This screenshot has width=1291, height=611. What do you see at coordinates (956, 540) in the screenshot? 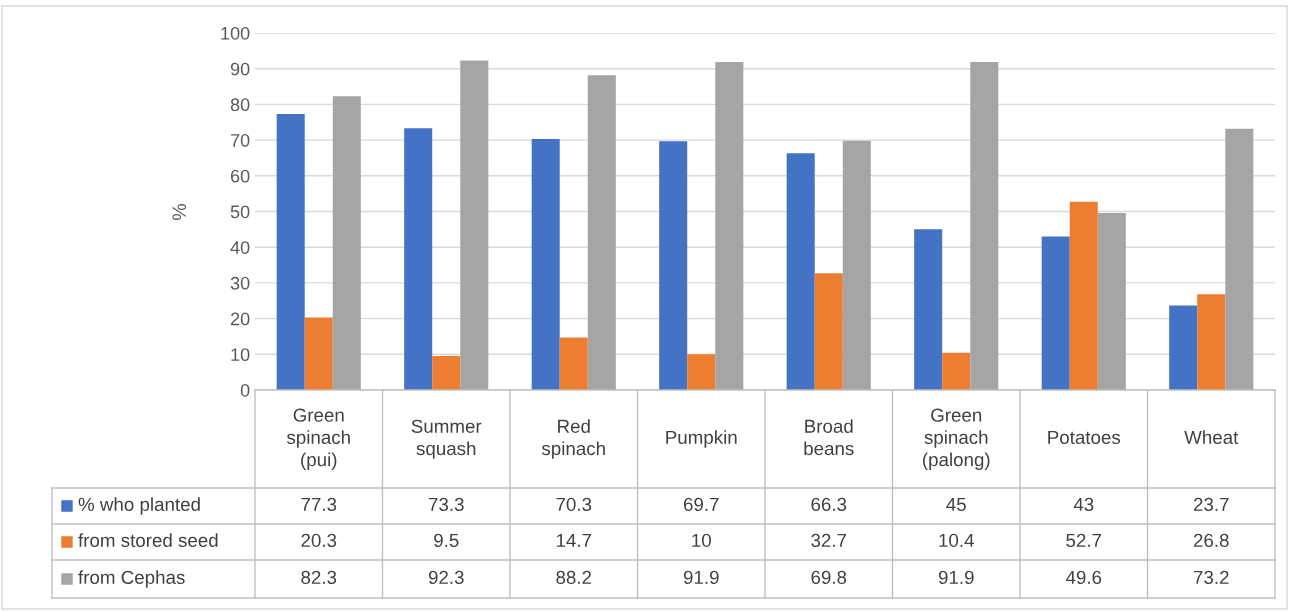
I see `data-label: 10.4` at bounding box center [956, 540].